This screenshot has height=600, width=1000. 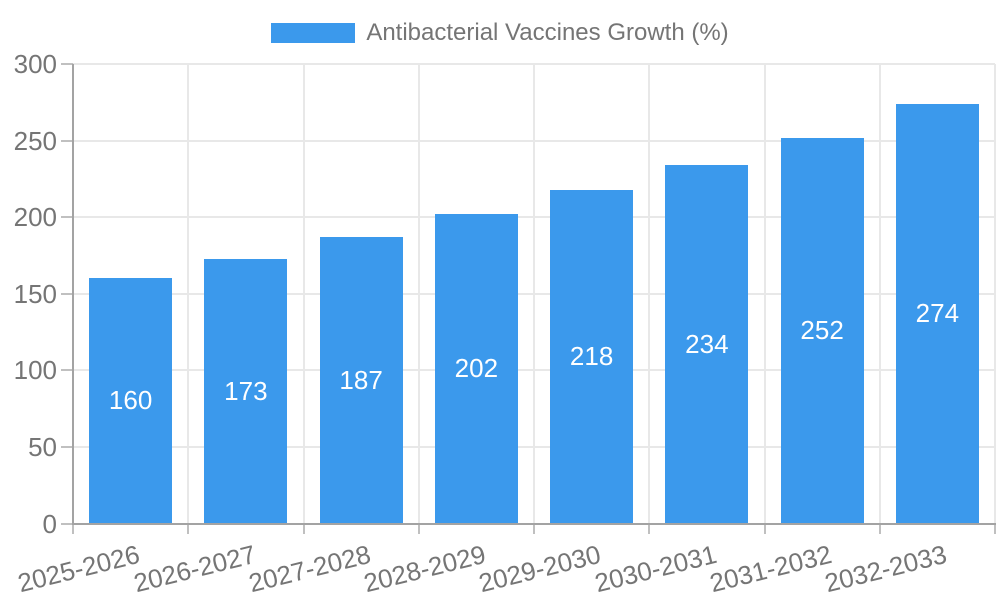 I want to click on bar-value-label: 173, so click(x=246, y=390).